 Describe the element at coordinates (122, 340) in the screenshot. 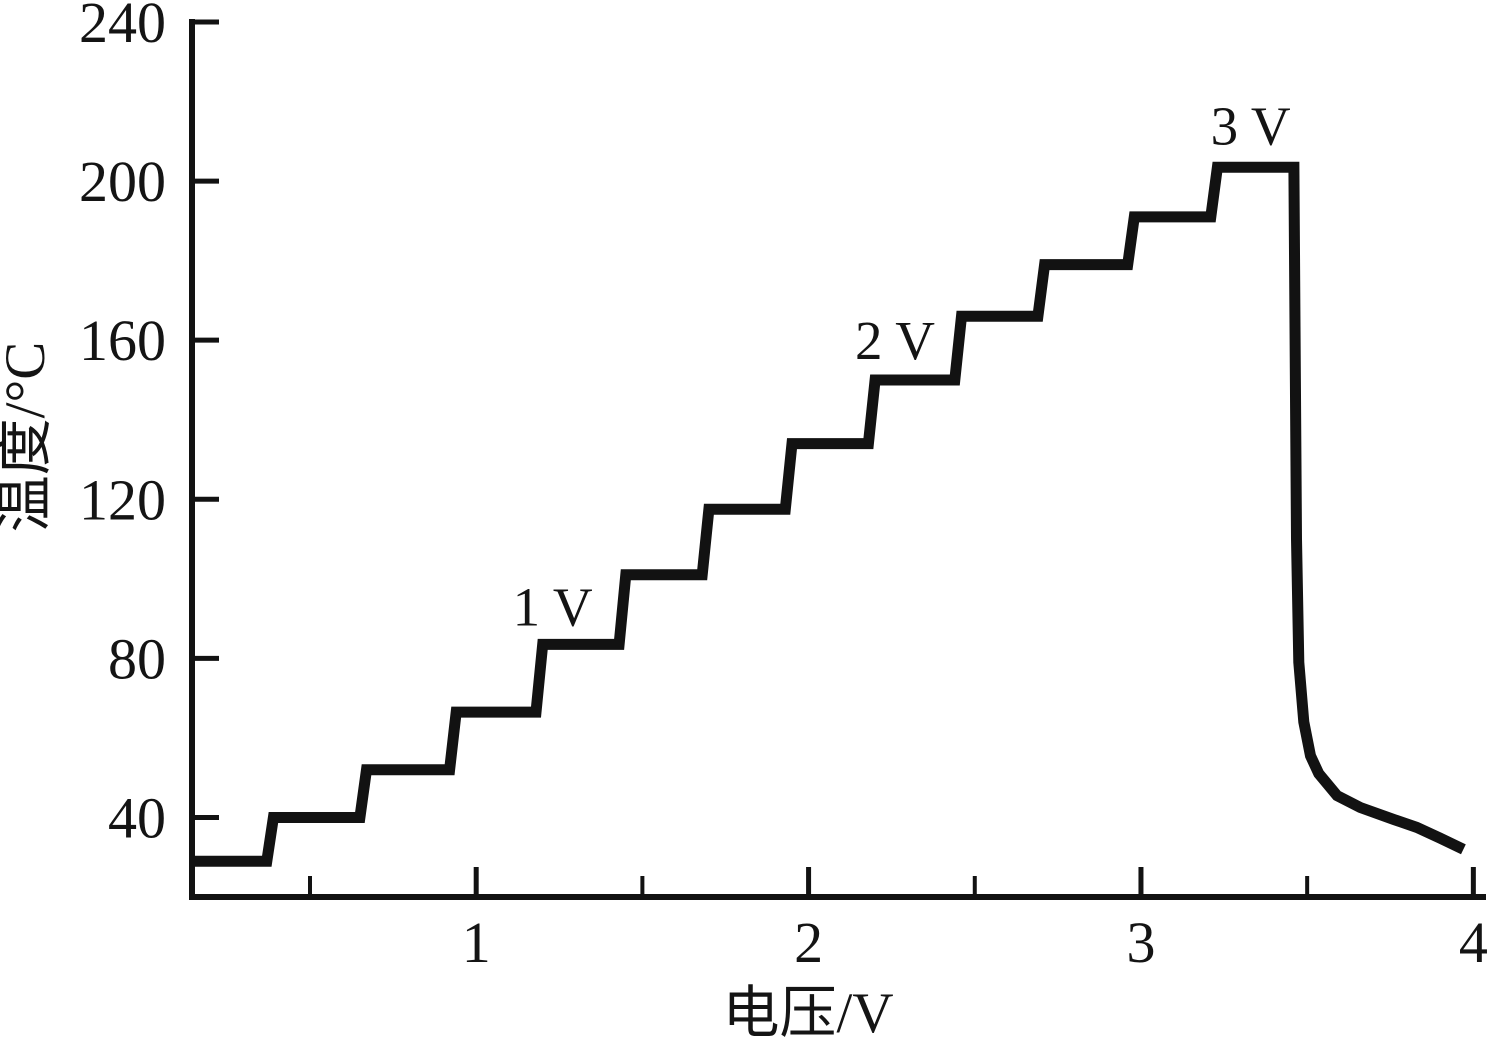

I see `y-tick-label: 160` at that location.